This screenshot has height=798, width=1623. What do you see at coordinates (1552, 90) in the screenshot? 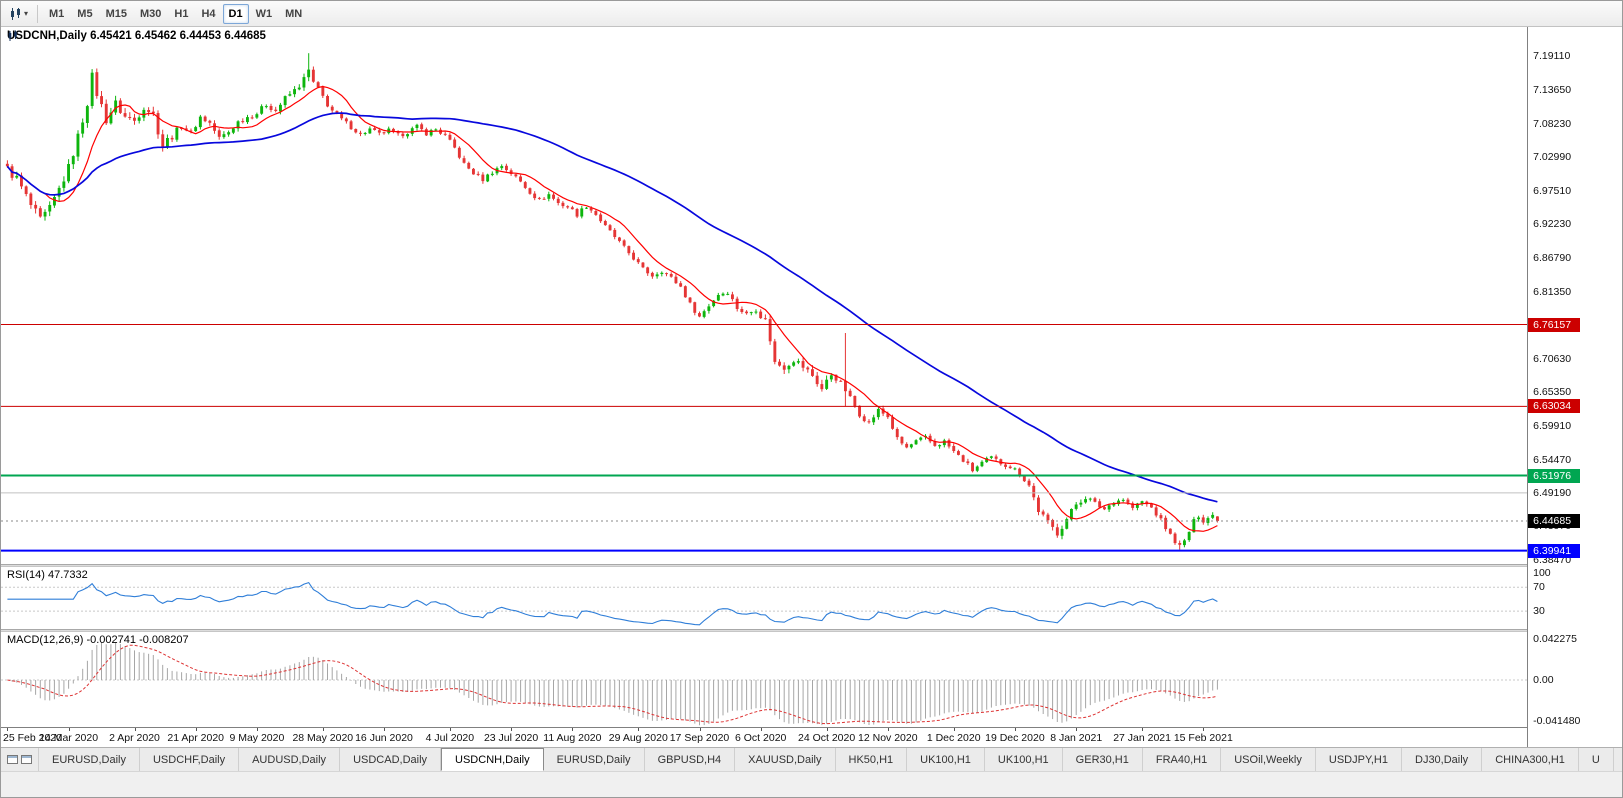
I see `price-tick-label: 7.13650` at bounding box center [1552, 90].